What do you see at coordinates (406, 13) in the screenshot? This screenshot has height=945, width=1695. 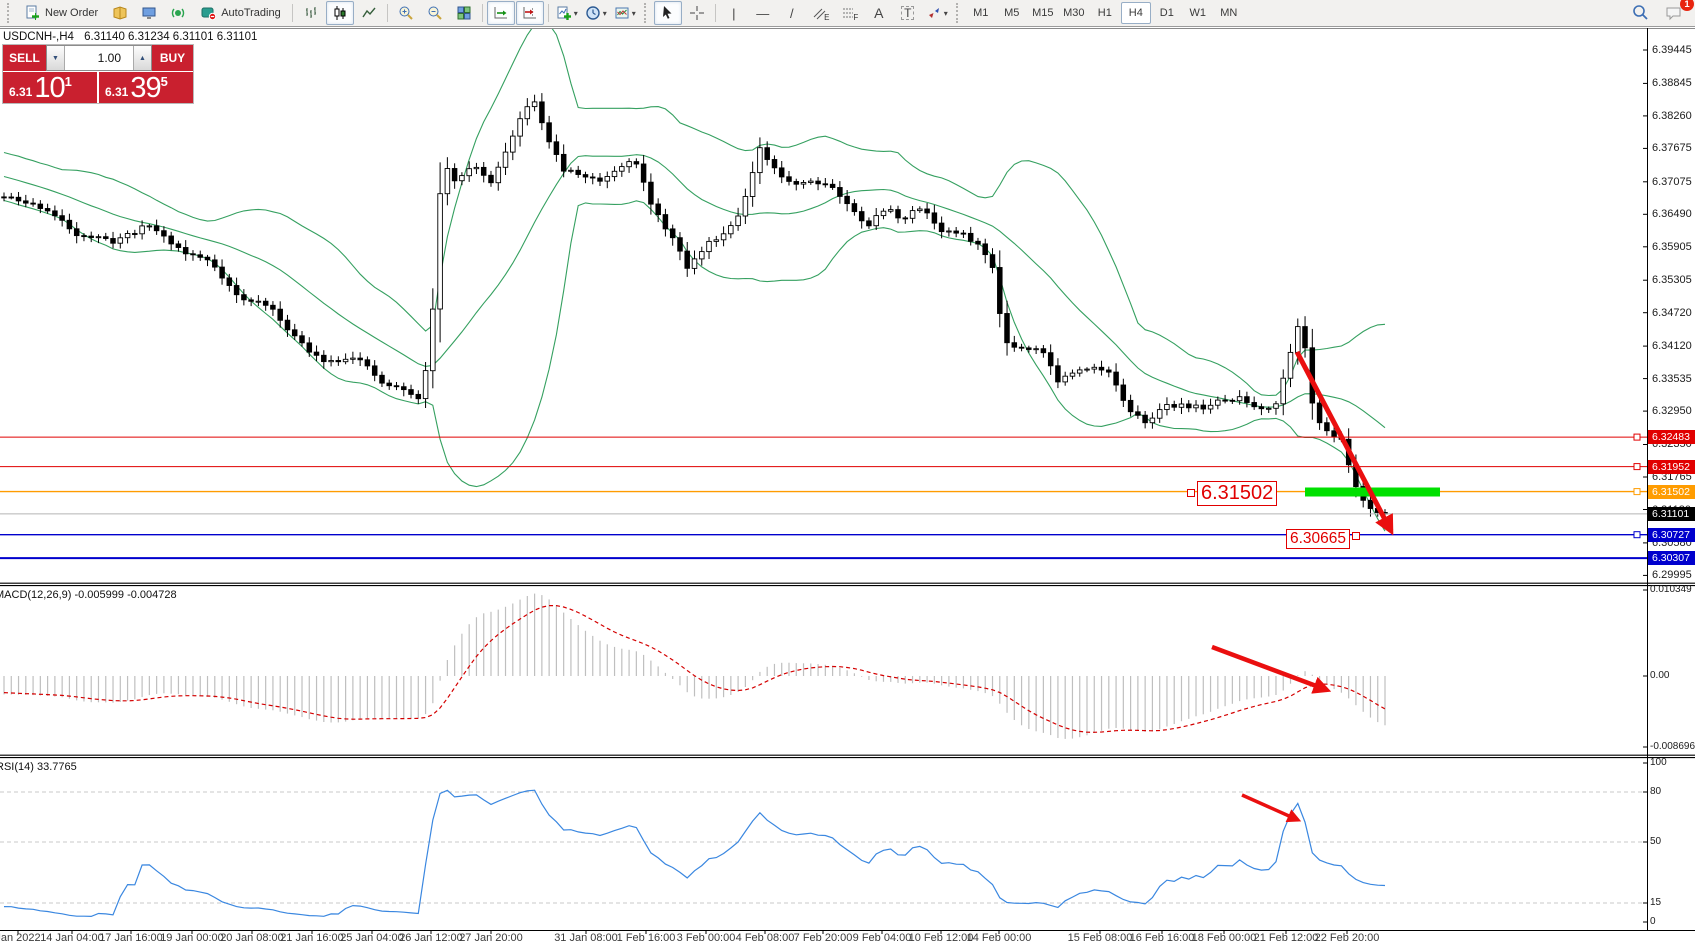 I see `zoom-in-button` at bounding box center [406, 13].